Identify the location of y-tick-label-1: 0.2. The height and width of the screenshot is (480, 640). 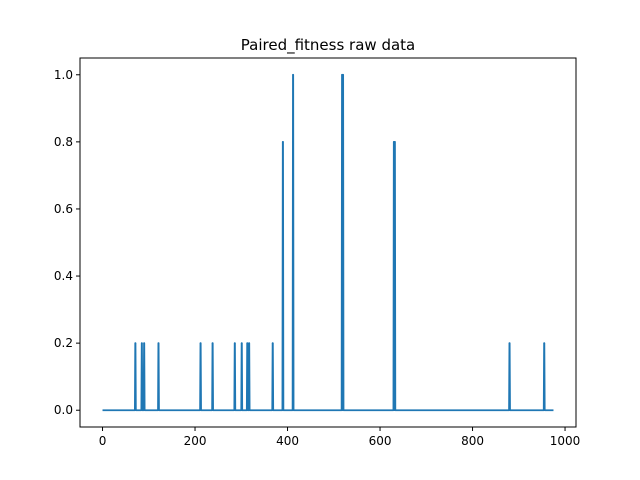
(63, 343).